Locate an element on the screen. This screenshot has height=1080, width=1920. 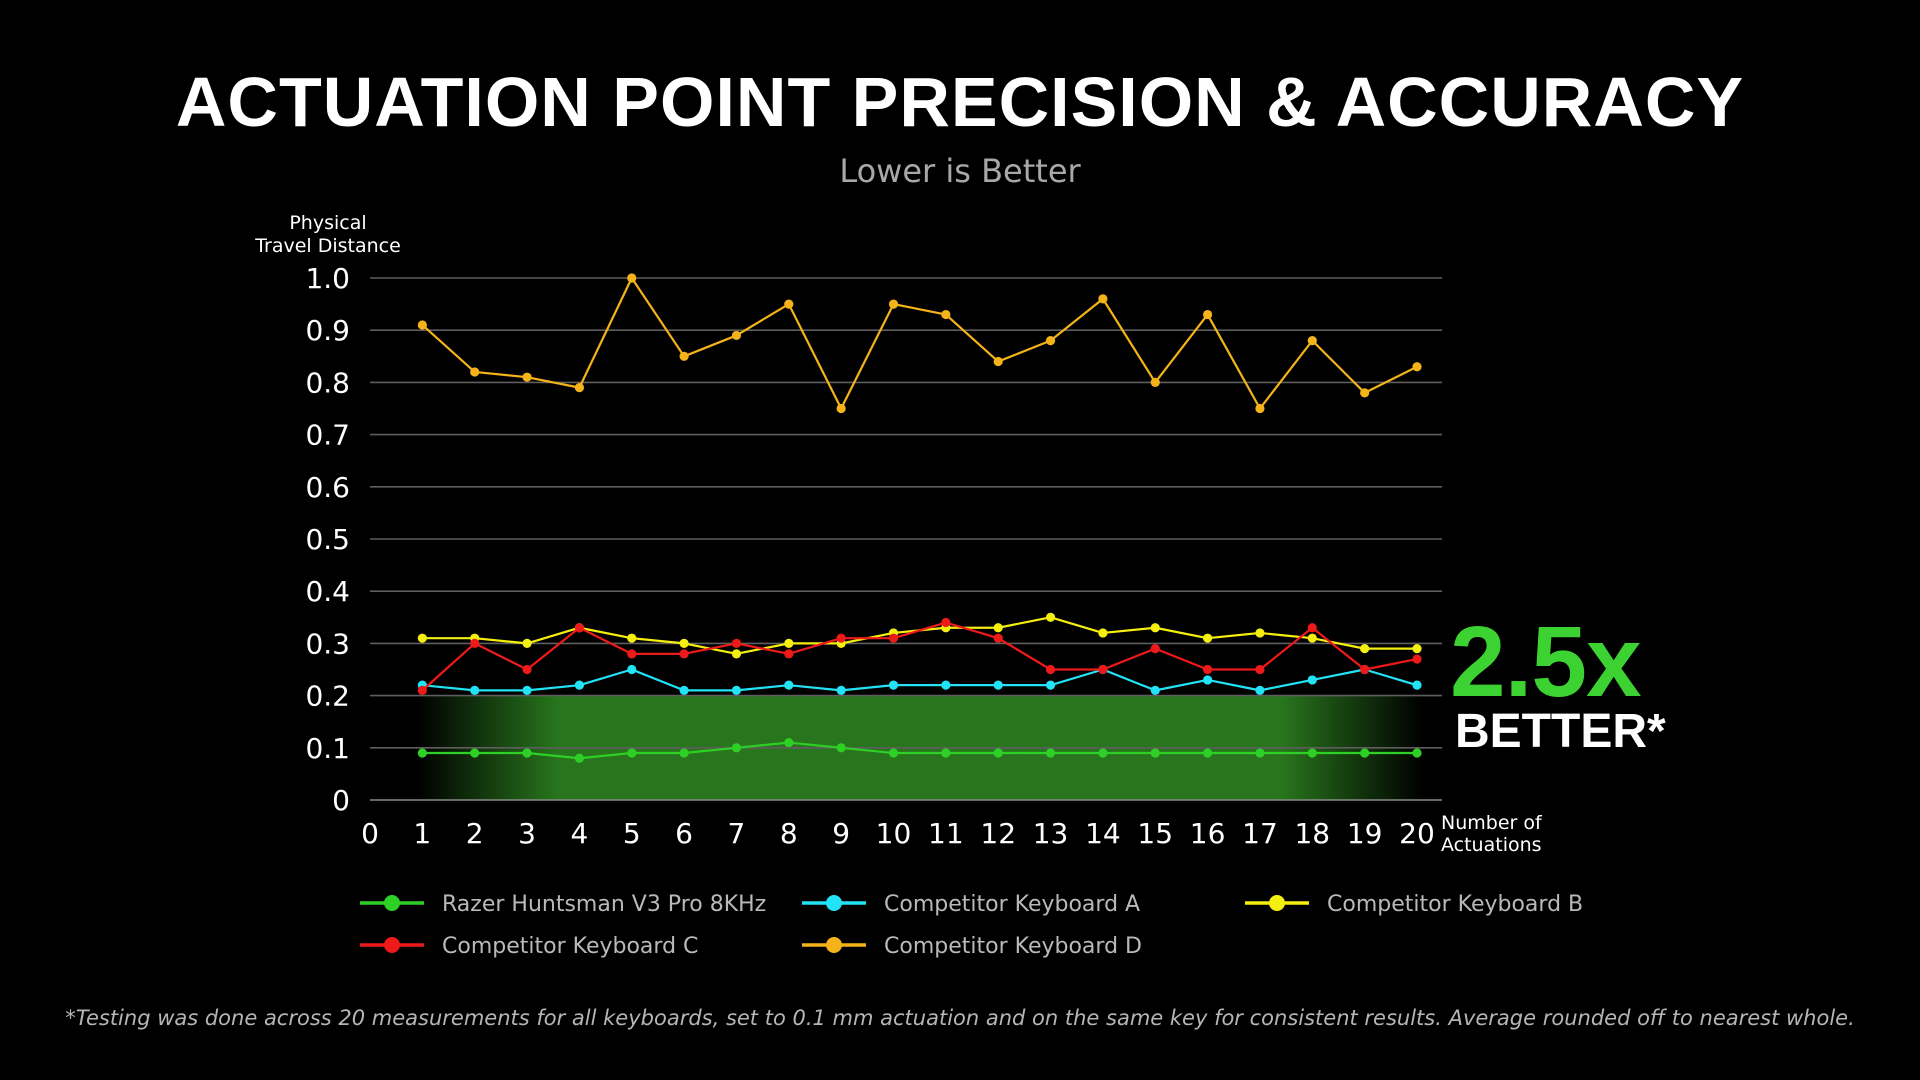
y-tick-label: 0 is located at coordinates (341, 800).